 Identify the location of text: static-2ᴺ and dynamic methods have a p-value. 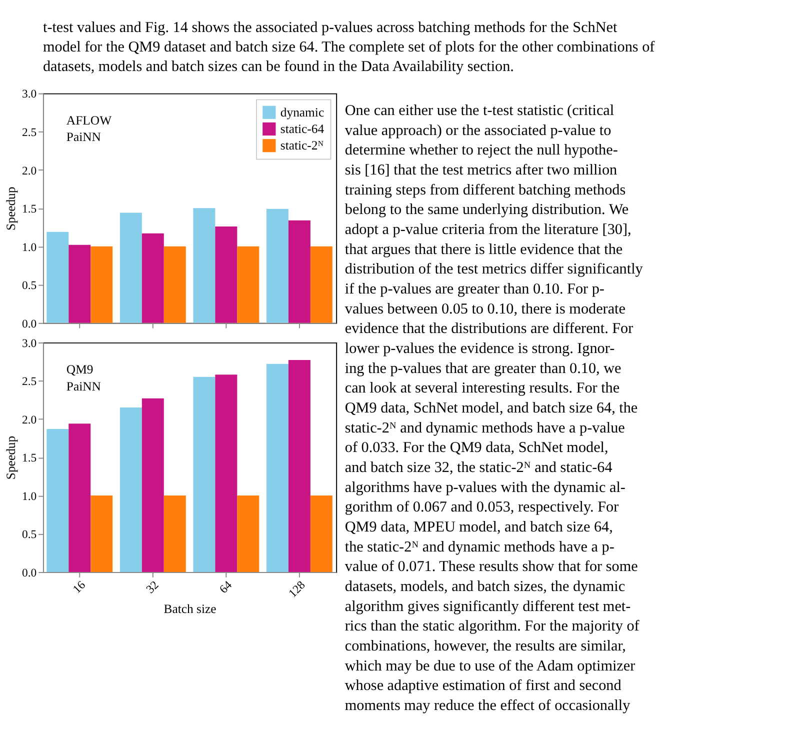
(485, 428).